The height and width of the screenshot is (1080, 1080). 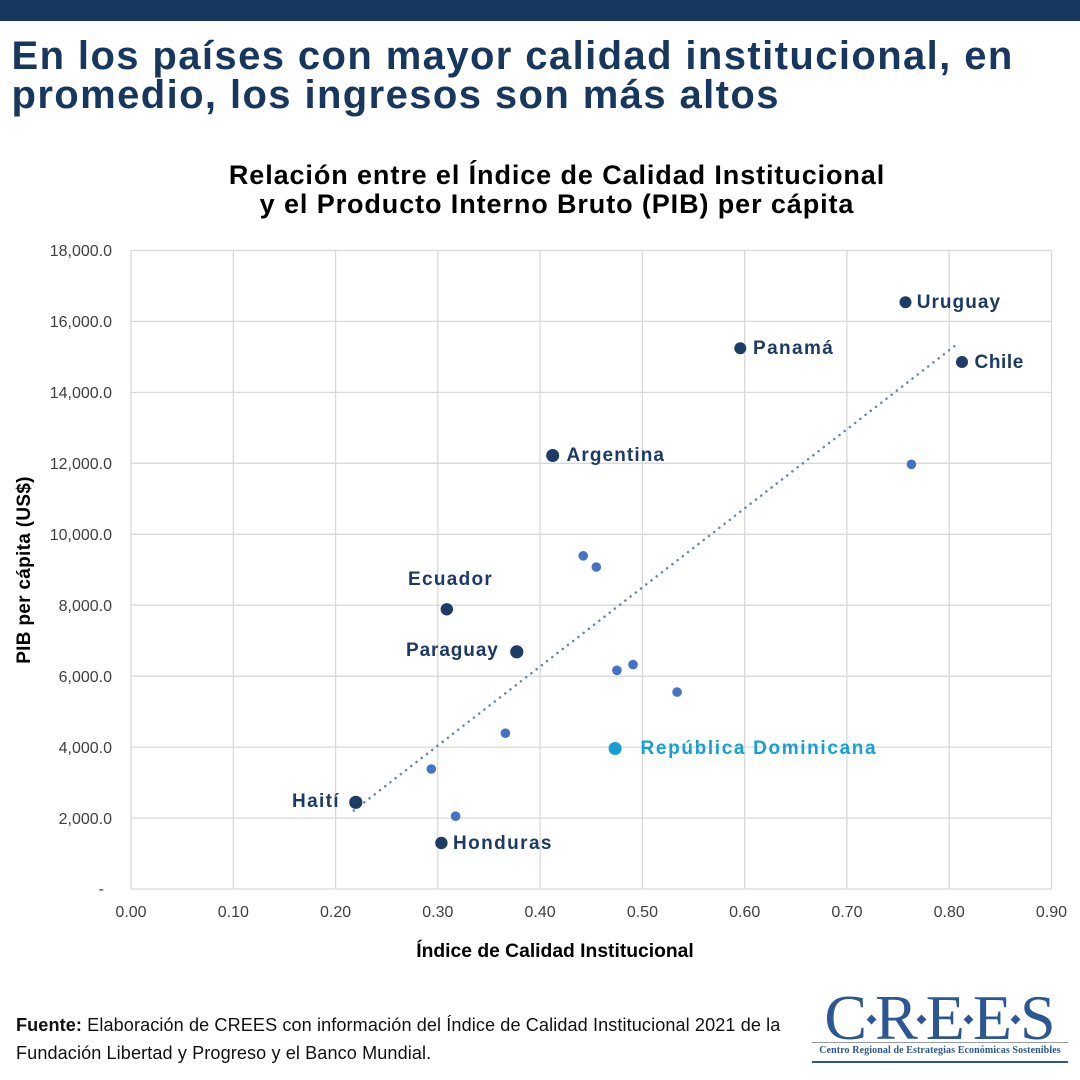 I want to click on svg-text: 12,000.0, so click(x=81, y=464).